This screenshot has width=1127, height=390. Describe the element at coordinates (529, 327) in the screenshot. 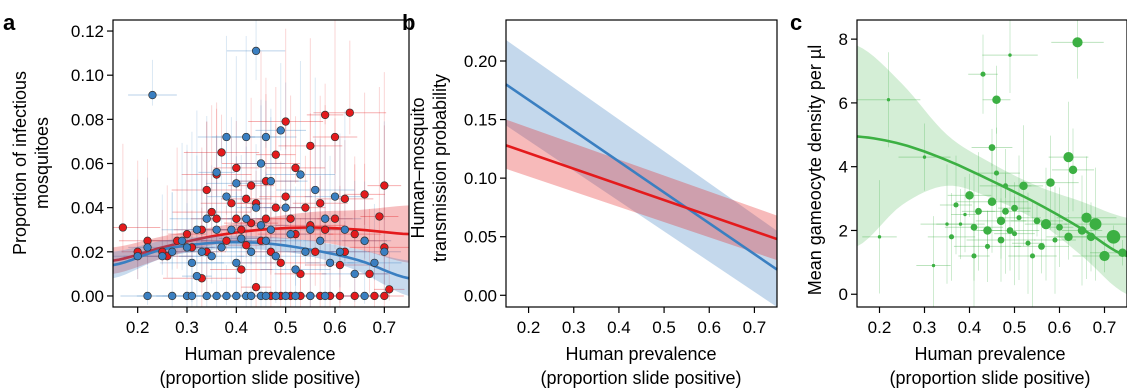

I see `panel-b-xtick-label: 0.2` at that location.